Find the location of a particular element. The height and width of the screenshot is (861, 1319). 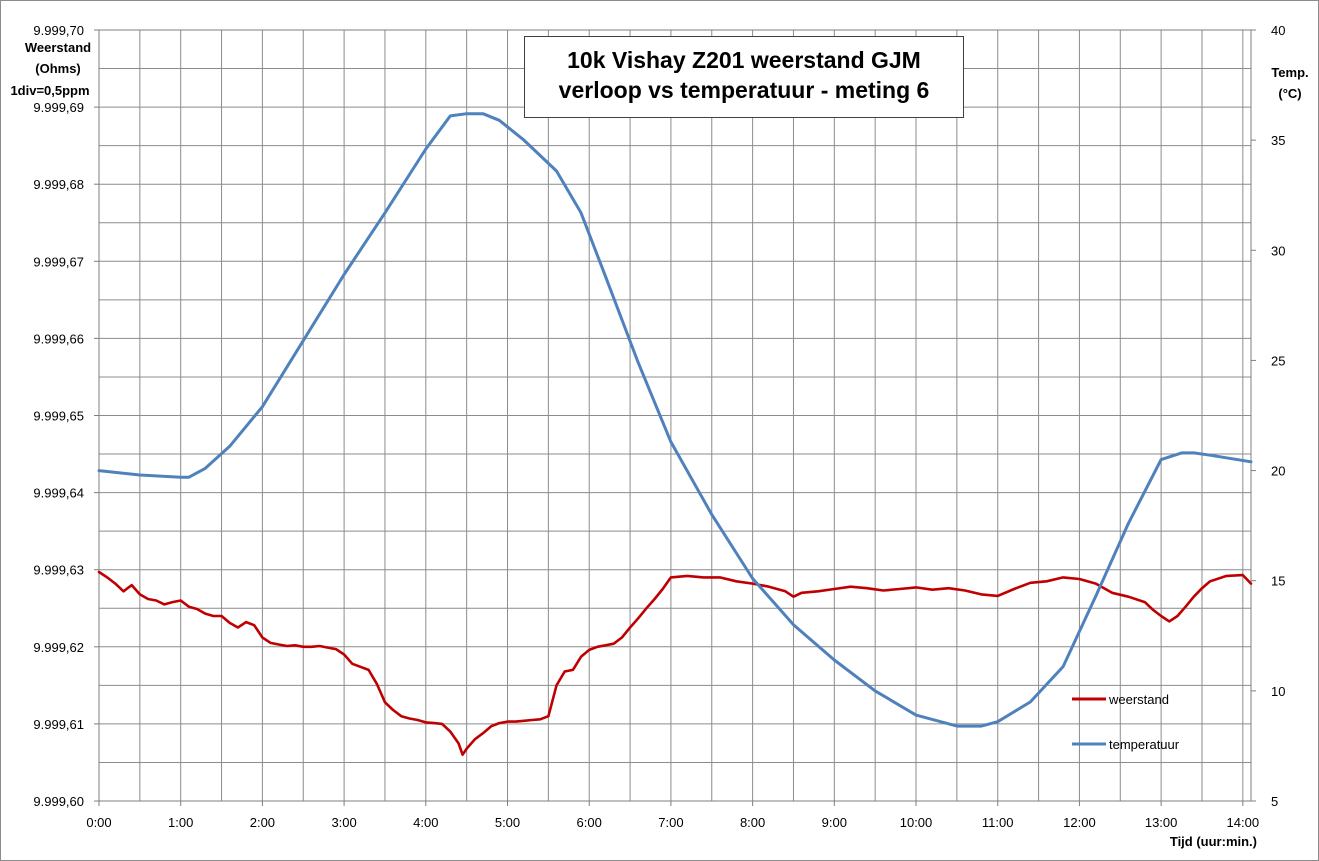

x-tick-label: 9:00 is located at coordinates (834, 822).